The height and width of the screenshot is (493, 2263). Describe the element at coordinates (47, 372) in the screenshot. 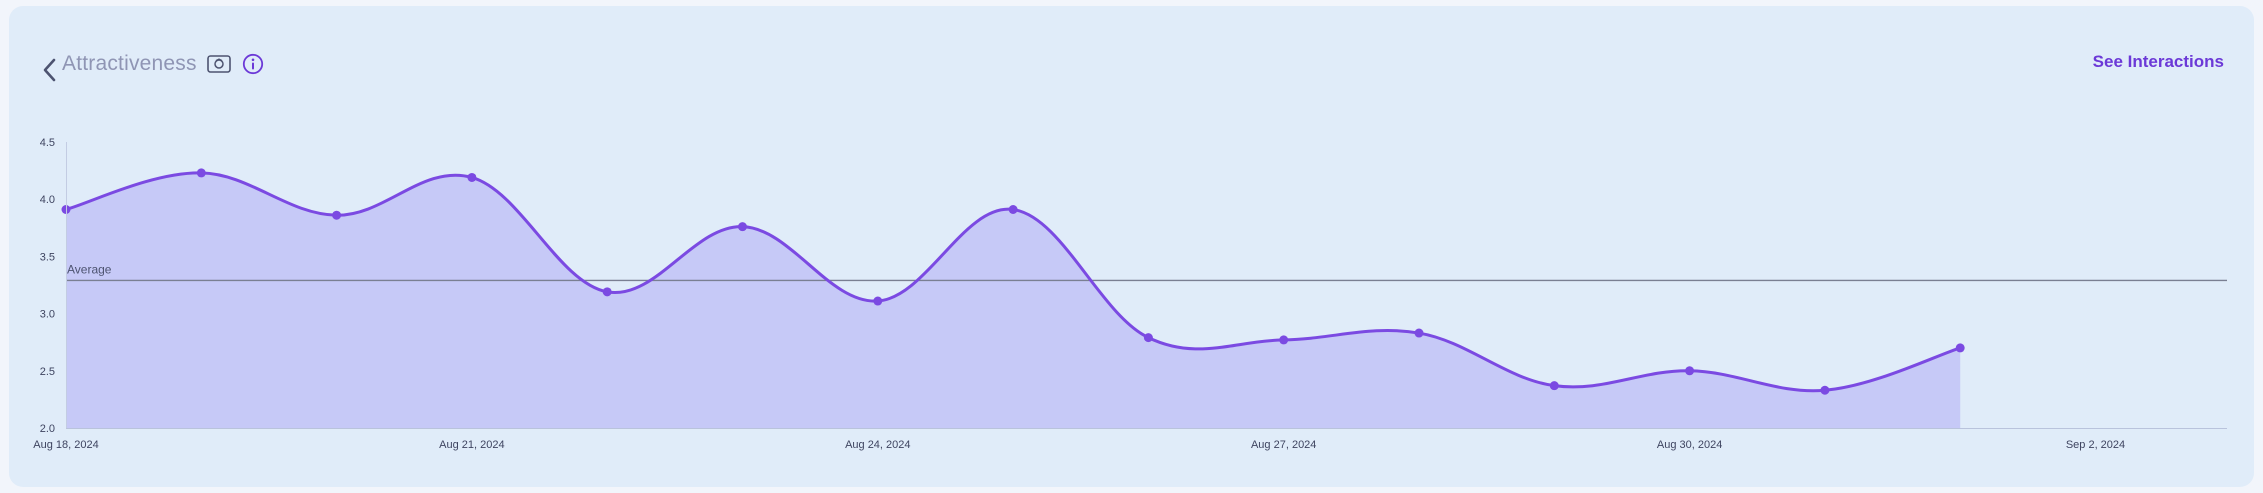

I see `y-tick-label: 2.5` at that location.